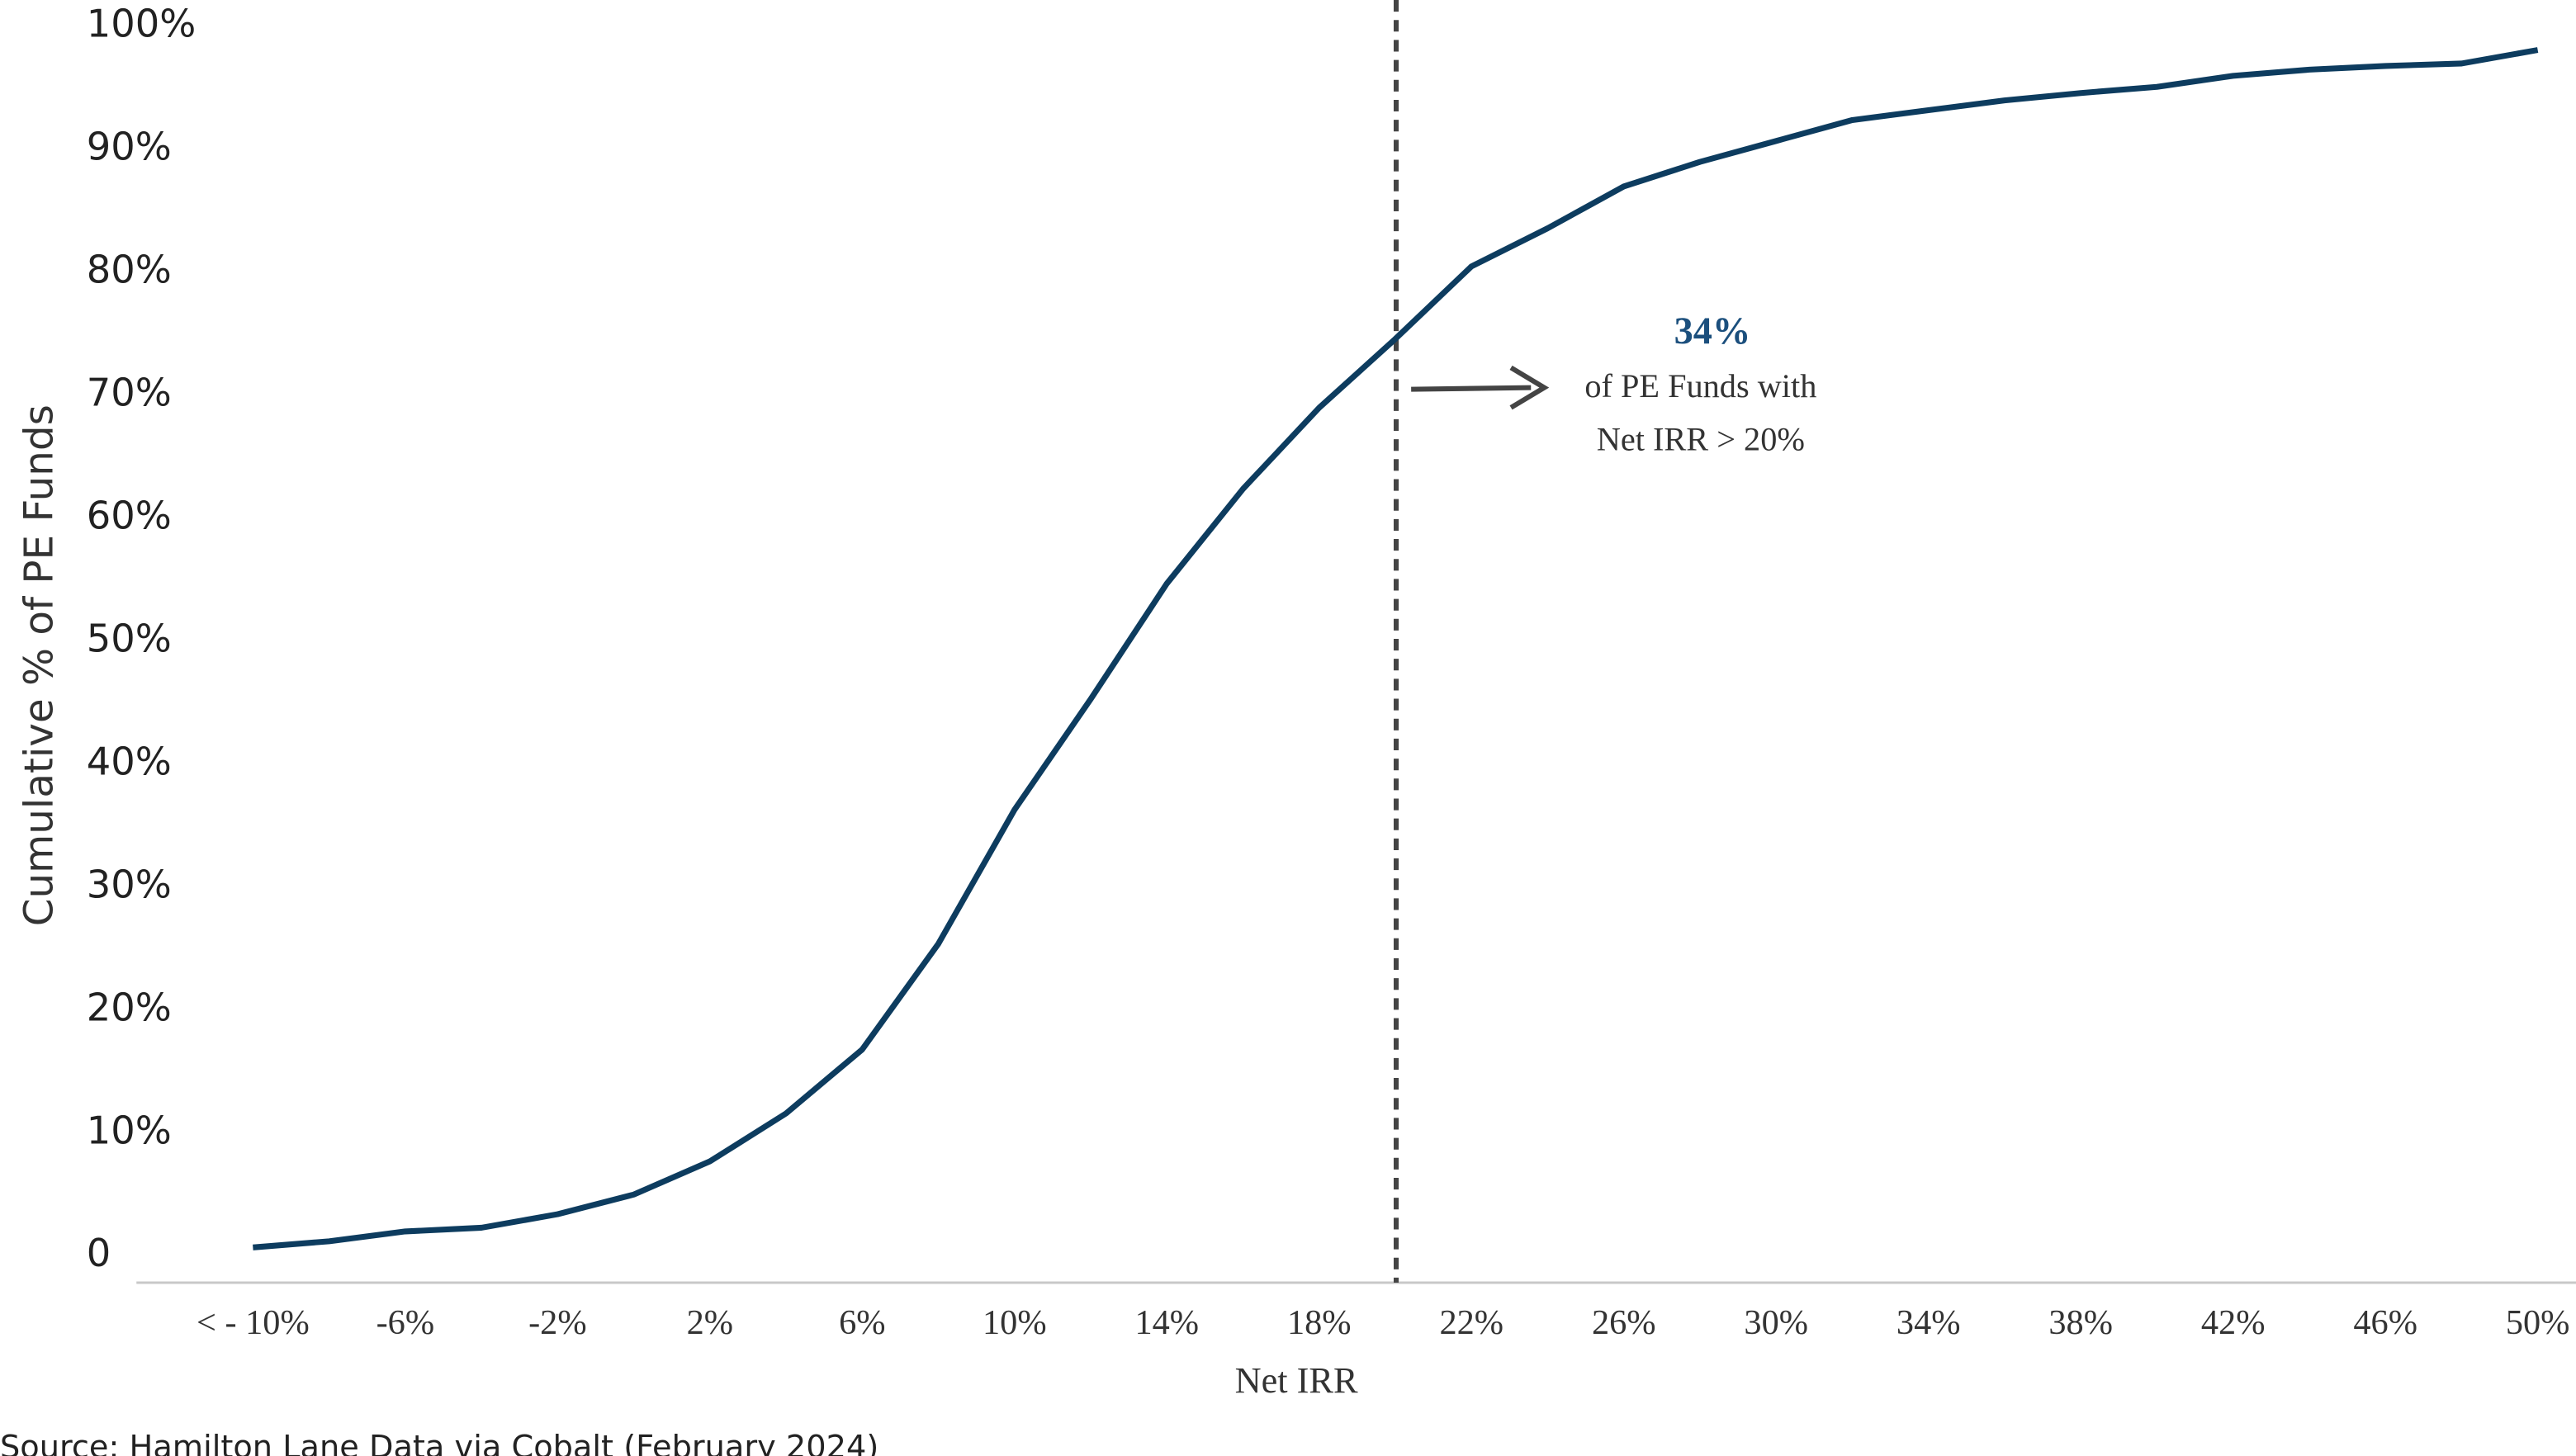 This screenshot has height=1456, width=2576. I want to click on annotation-text: Net IRR > 20%, so click(1701, 438).